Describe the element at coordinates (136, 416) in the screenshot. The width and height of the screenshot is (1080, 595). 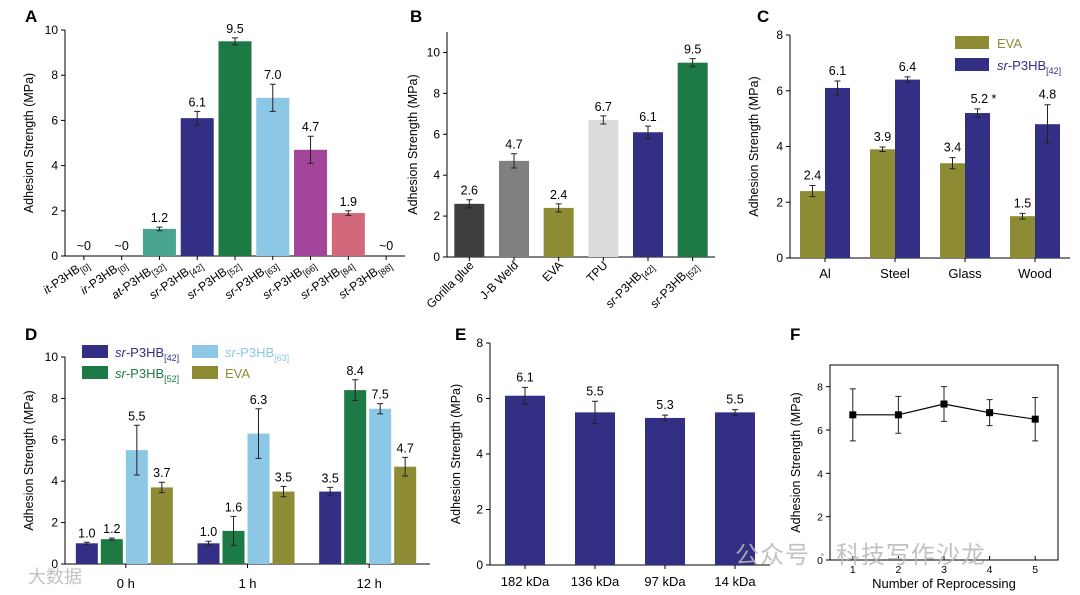
I see `data-label: 5.5` at that location.